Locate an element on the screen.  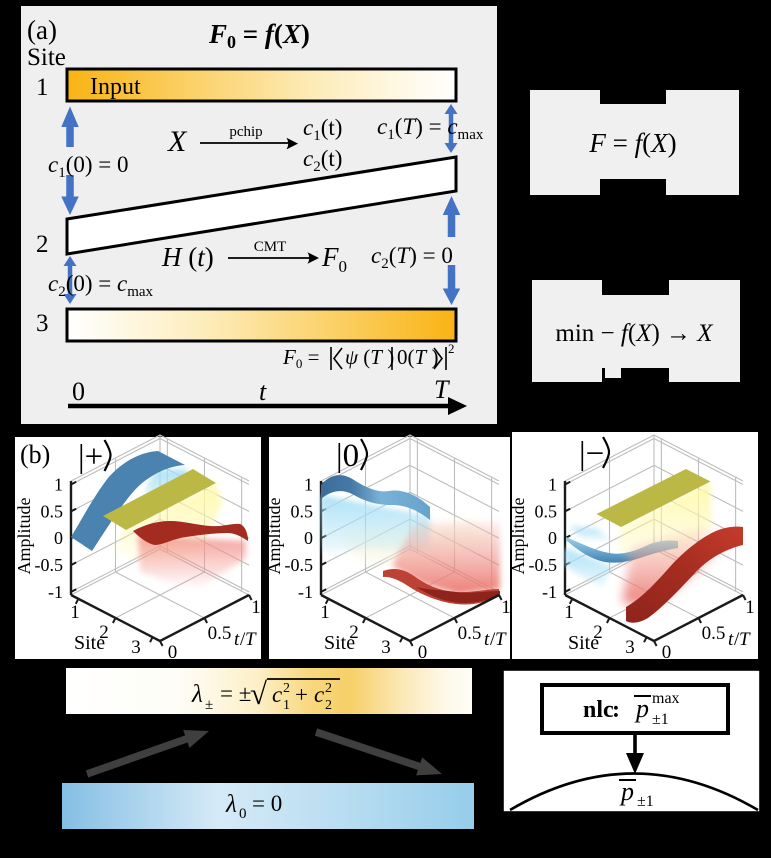
svg-text: Input is located at coordinates (115, 87).